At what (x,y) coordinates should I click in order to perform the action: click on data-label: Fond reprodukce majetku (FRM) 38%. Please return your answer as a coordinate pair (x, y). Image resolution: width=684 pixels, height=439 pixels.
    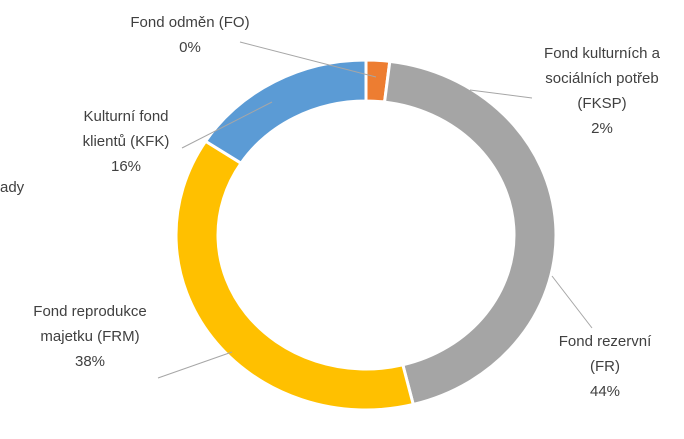
    Looking at the image, I should click on (90, 336).